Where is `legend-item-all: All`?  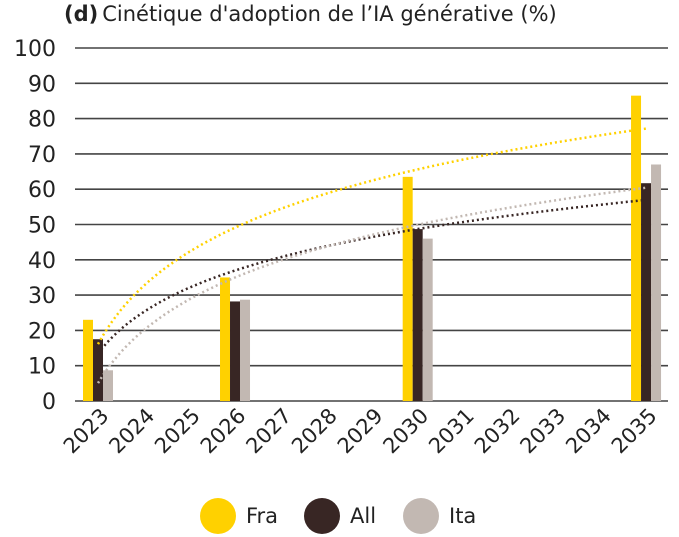
legend-item-all: All is located at coordinates (340, 516).